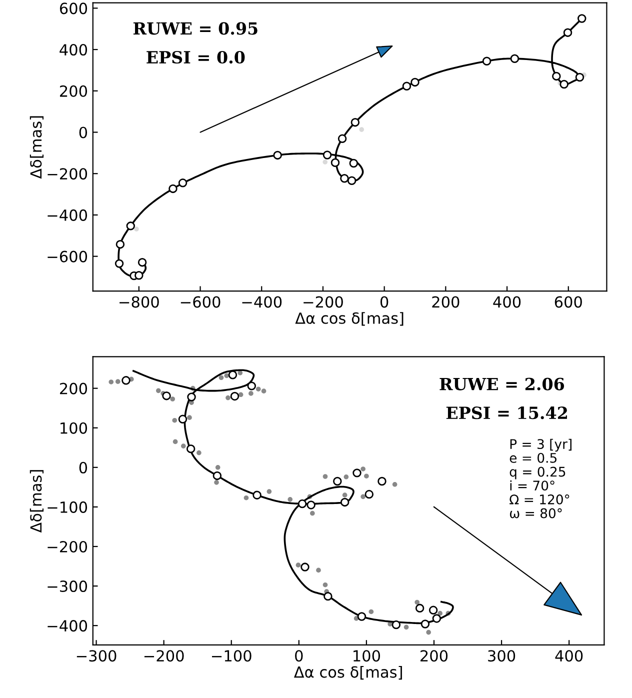  What do you see at coordinates (568, 302) in the screenshot?
I see `x-tick-label: 600` at bounding box center [568, 302].